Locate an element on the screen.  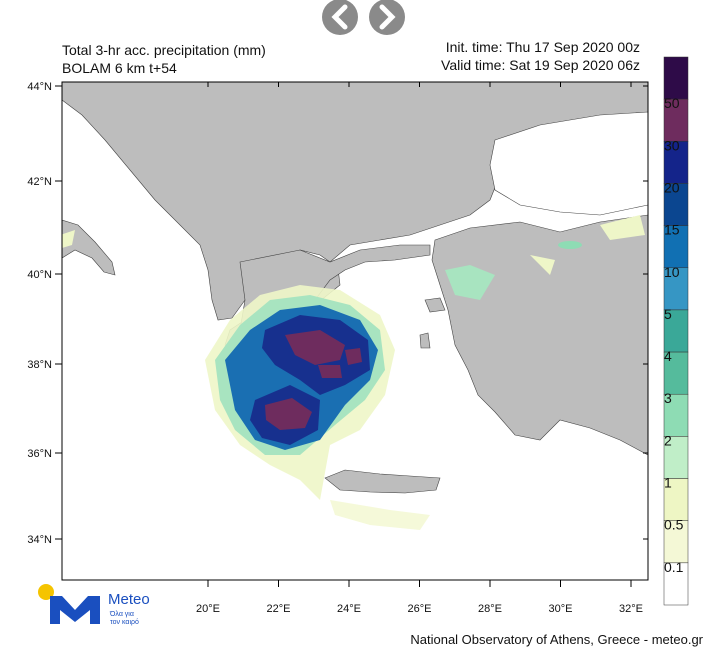
colorbar-label: 50 is located at coordinates (672, 103).